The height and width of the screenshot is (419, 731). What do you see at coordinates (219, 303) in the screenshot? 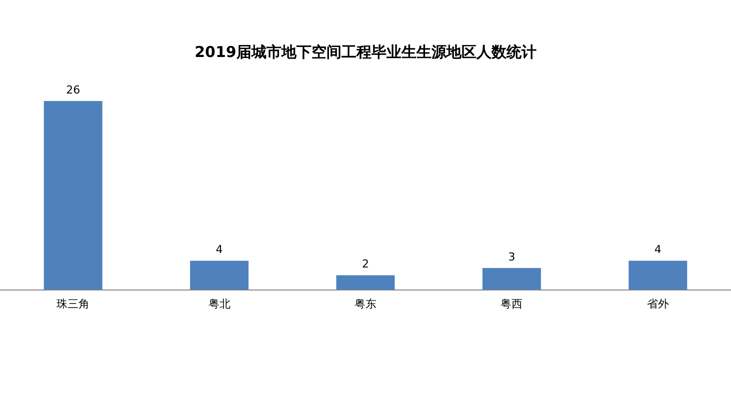
I see `x-tick-label: 粤北` at bounding box center [219, 303].